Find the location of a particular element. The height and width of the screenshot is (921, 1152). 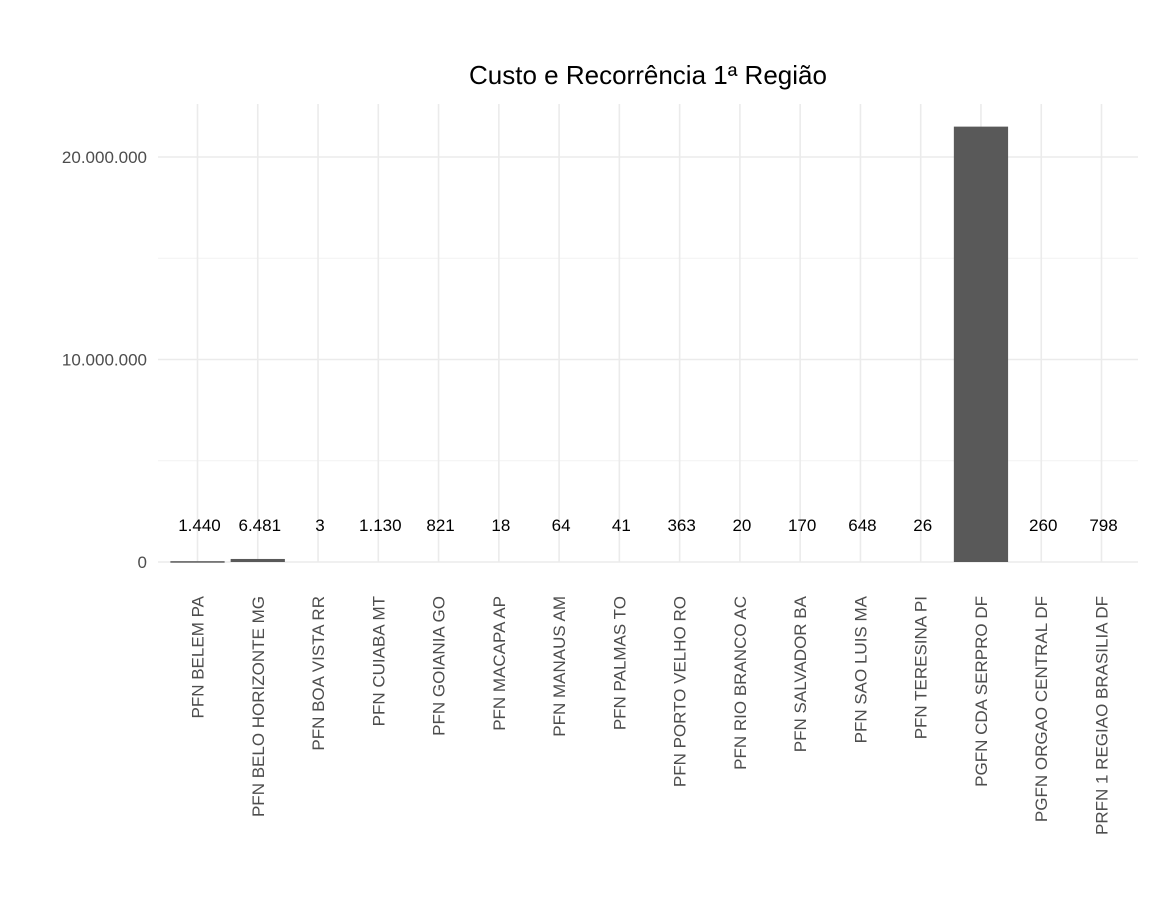

data-label: 6.481 is located at coordinates (259, 525).